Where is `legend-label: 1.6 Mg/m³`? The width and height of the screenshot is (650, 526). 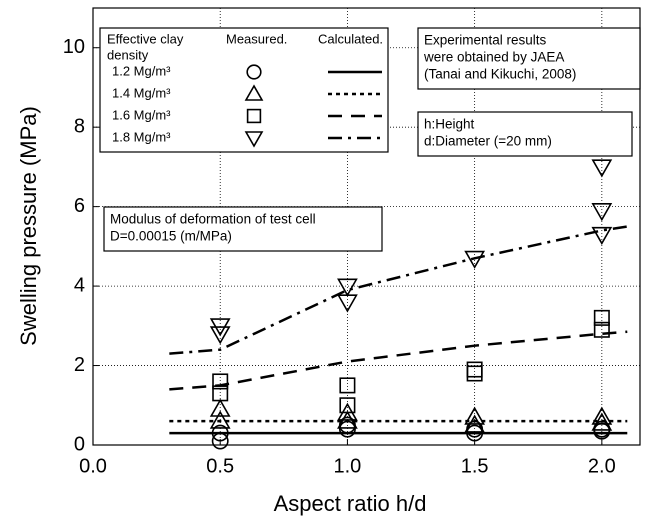 legend-label: 1.6 Mg/m³ is located at coordinates (141, 114).